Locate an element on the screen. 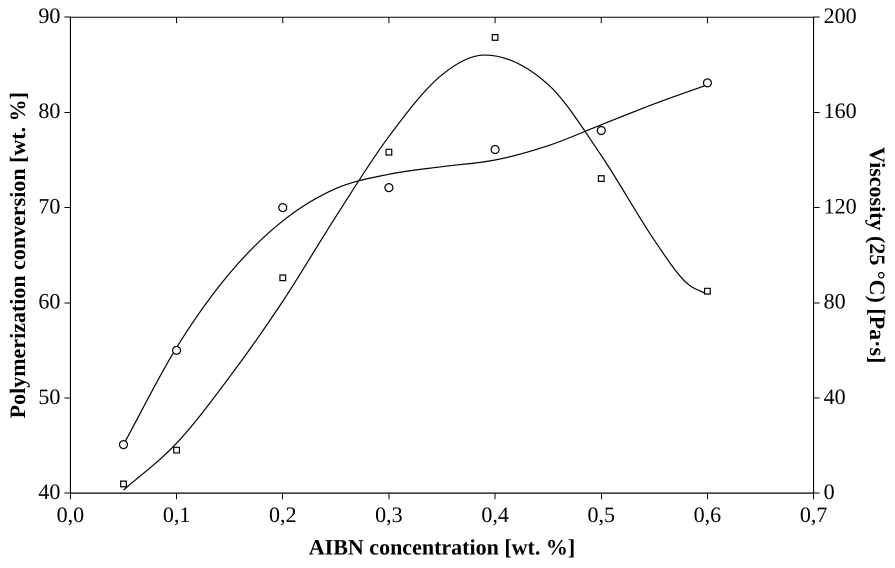  y-tick-label: 50 is located at coordinates (49, 396).